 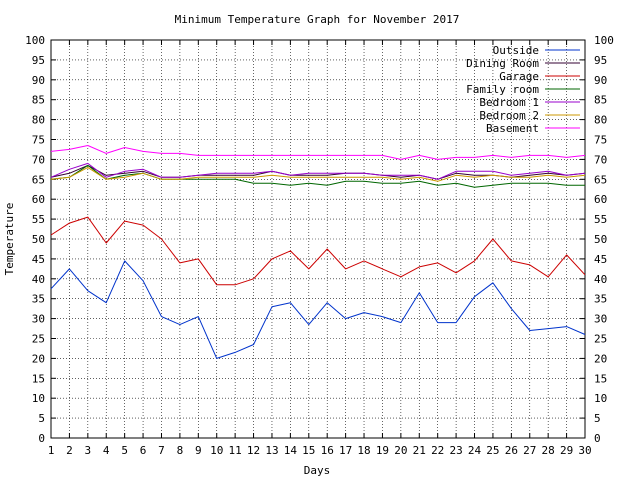 What do you see at coordinates (584, 450) in the screenshot?
I see `x-tick-label: 30` at bounding box center [584, 450].